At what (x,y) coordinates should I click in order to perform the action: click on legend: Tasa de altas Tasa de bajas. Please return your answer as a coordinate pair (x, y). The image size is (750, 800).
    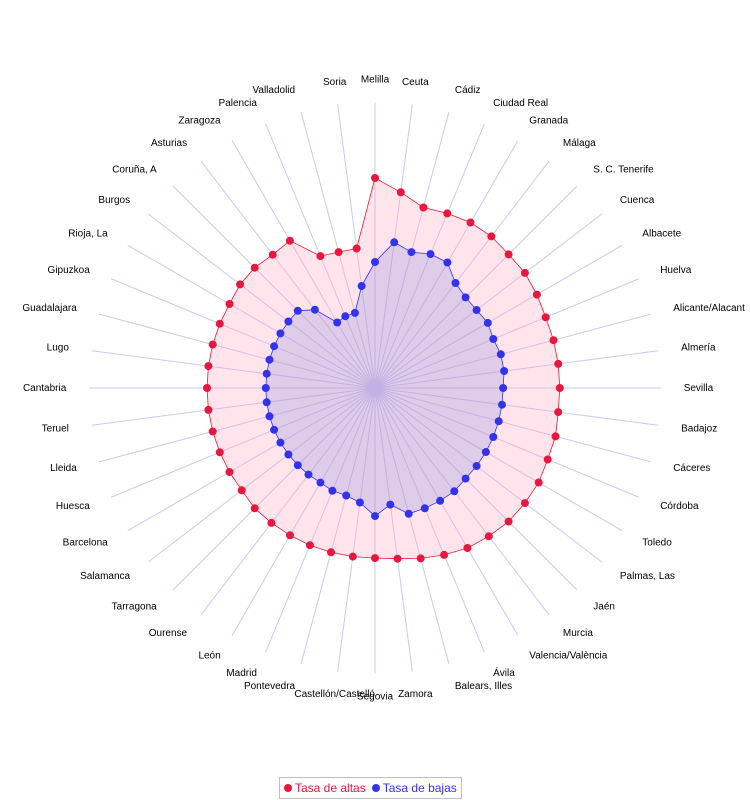
    Looking at the image, I should click on (370, 788).